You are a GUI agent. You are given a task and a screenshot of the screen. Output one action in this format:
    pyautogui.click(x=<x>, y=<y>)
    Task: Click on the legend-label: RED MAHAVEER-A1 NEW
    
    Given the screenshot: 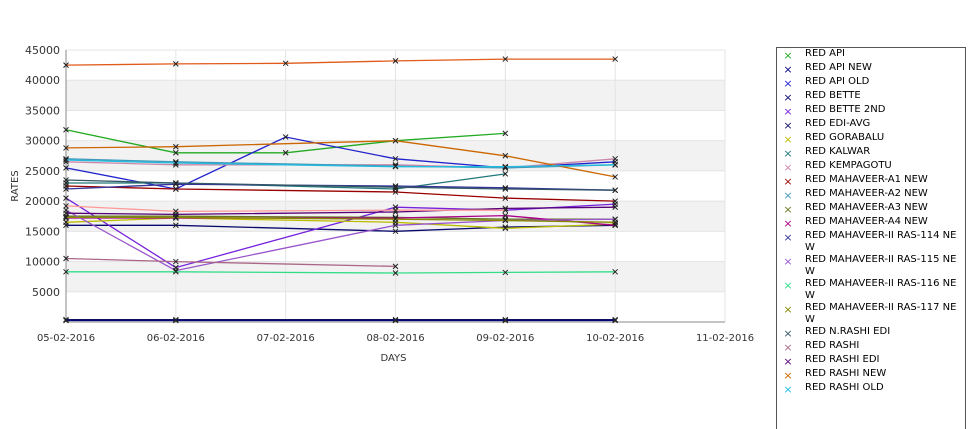 What is the action you would take?
    pyautogui.click(x=866, y=179)
    